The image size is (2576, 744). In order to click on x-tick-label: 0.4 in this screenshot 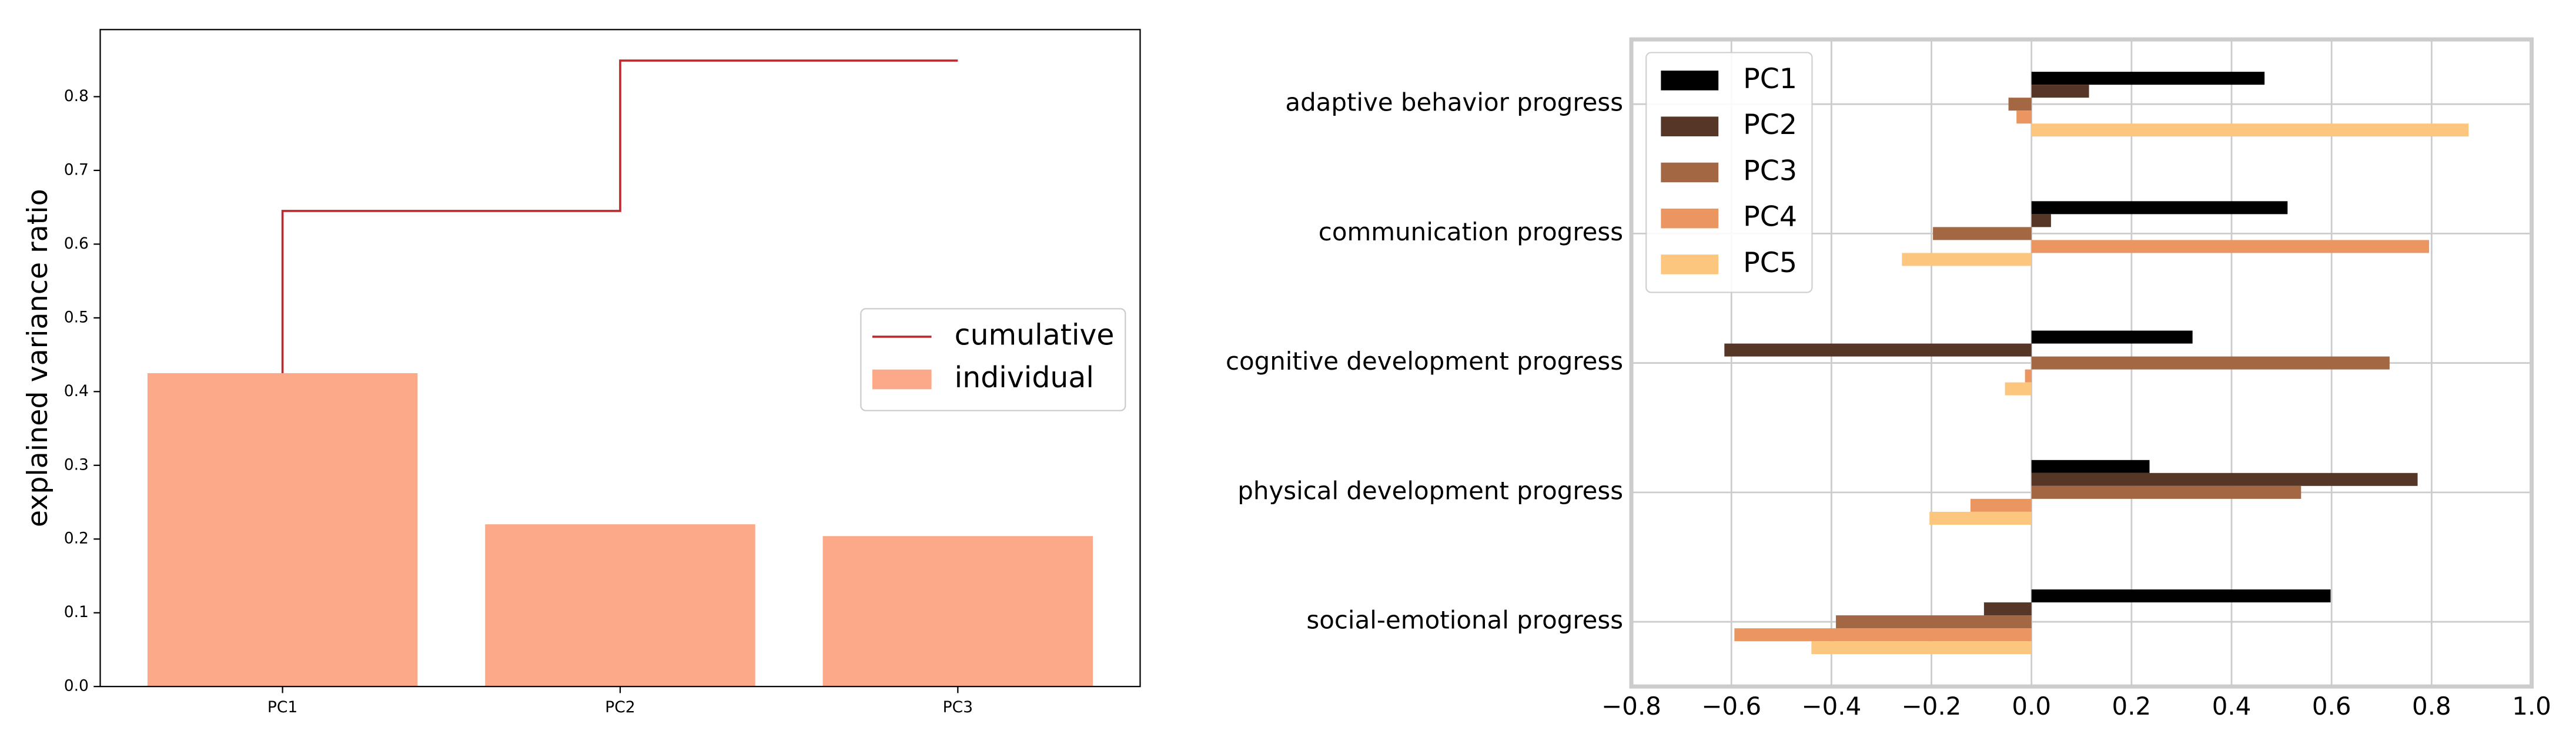, I will do `click(2232, 706)`.